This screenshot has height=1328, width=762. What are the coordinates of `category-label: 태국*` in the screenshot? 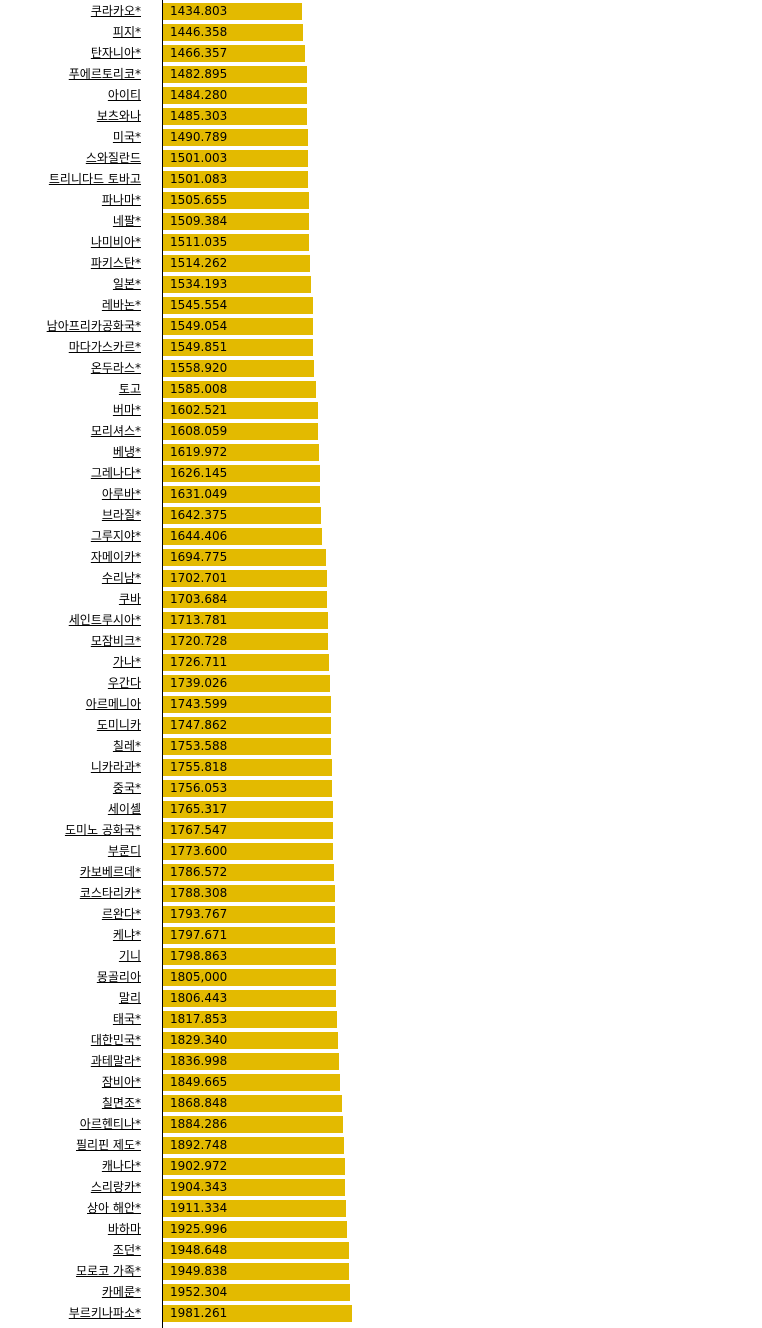 It's located at (126, 1019).